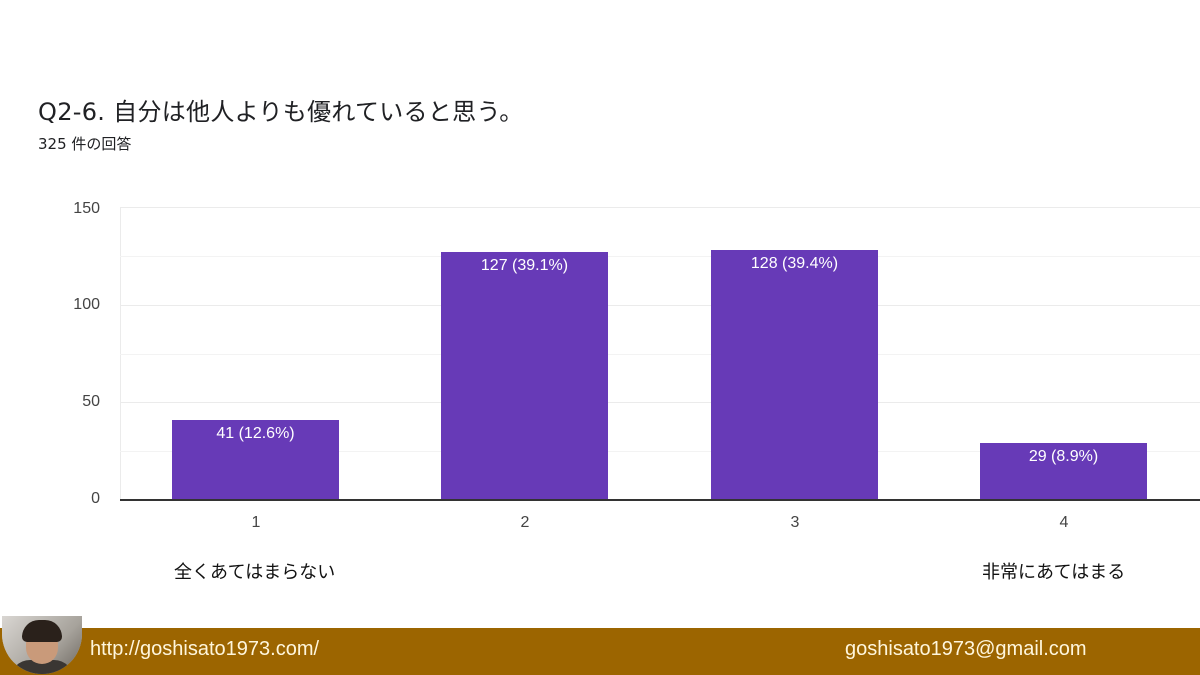 Image resolution: width=1200 pixels, height=675 pixels. I want to click on y-tick-50: 50, so click(91, 401).